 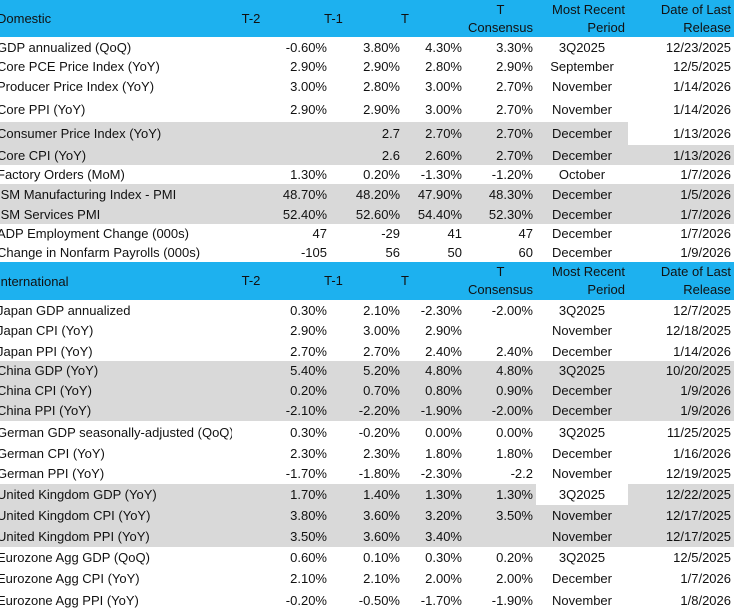 What do you see at coordinates (702, 453) in the screenshot?
I see `data-cell: 1/16/2026` at bounding box center [702, 453].